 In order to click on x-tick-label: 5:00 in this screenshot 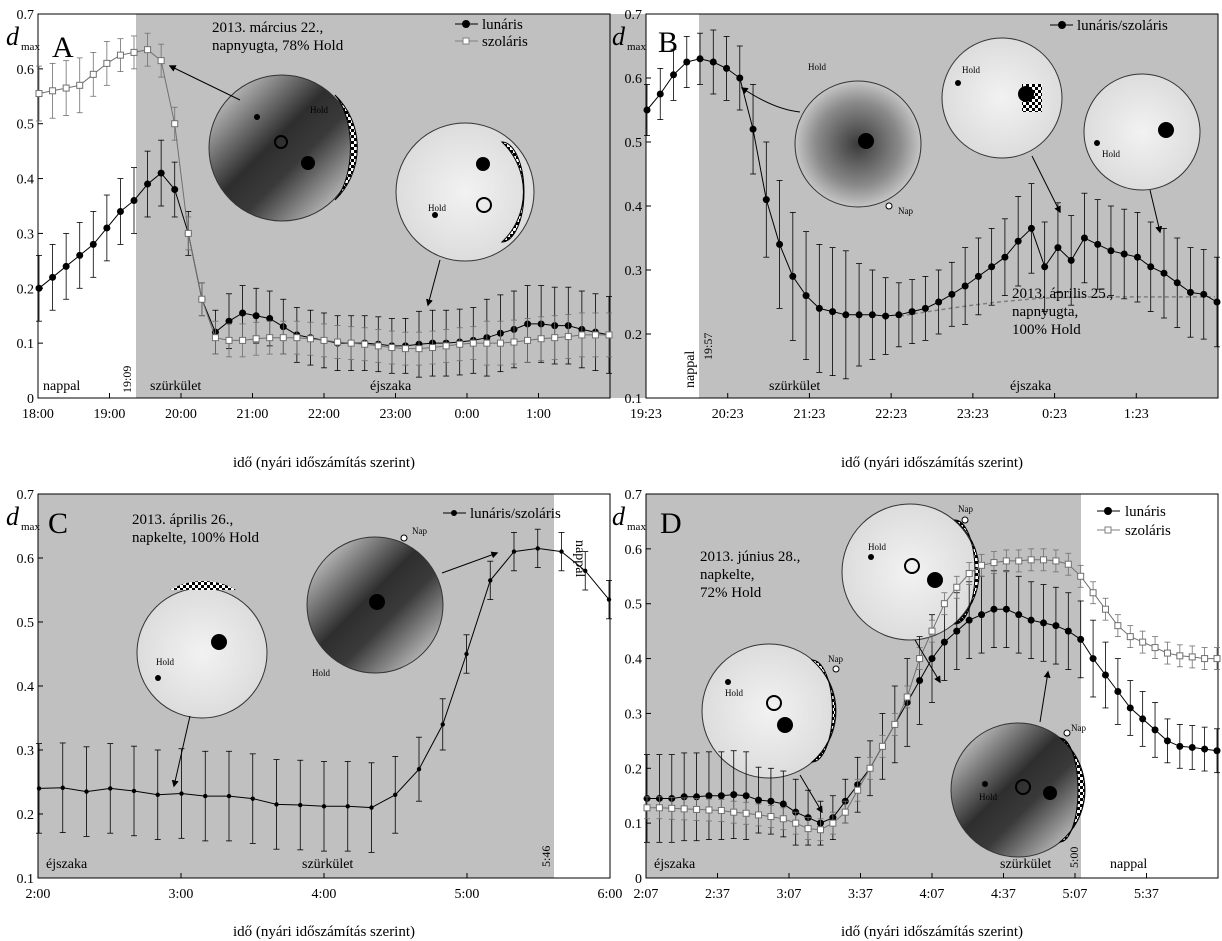, I will do `click(467, 894)`.